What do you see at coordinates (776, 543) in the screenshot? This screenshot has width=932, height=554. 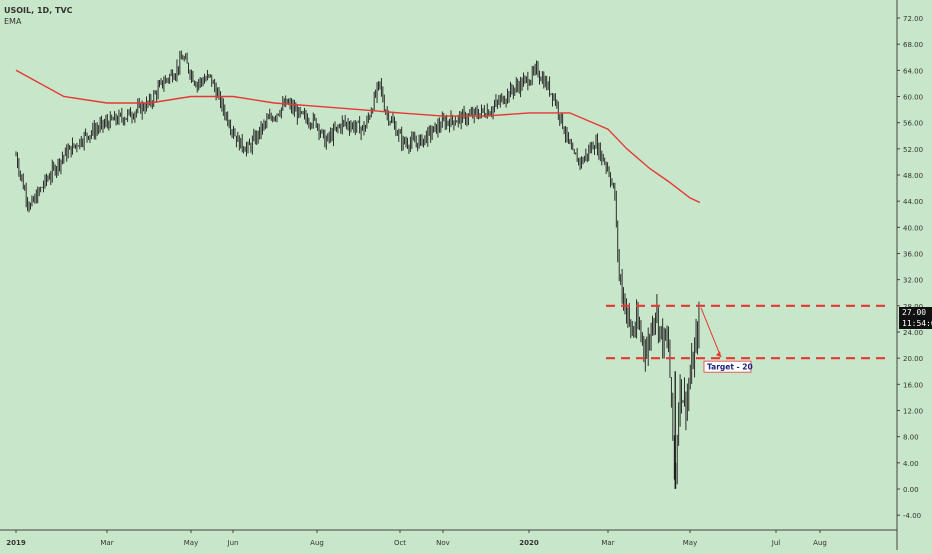 I see `x-tick-label: Jul` at bounding box center [776, 543].